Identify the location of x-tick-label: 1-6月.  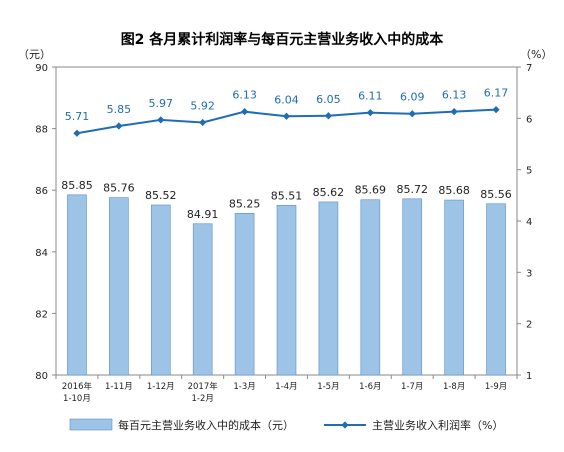
(370, 387).